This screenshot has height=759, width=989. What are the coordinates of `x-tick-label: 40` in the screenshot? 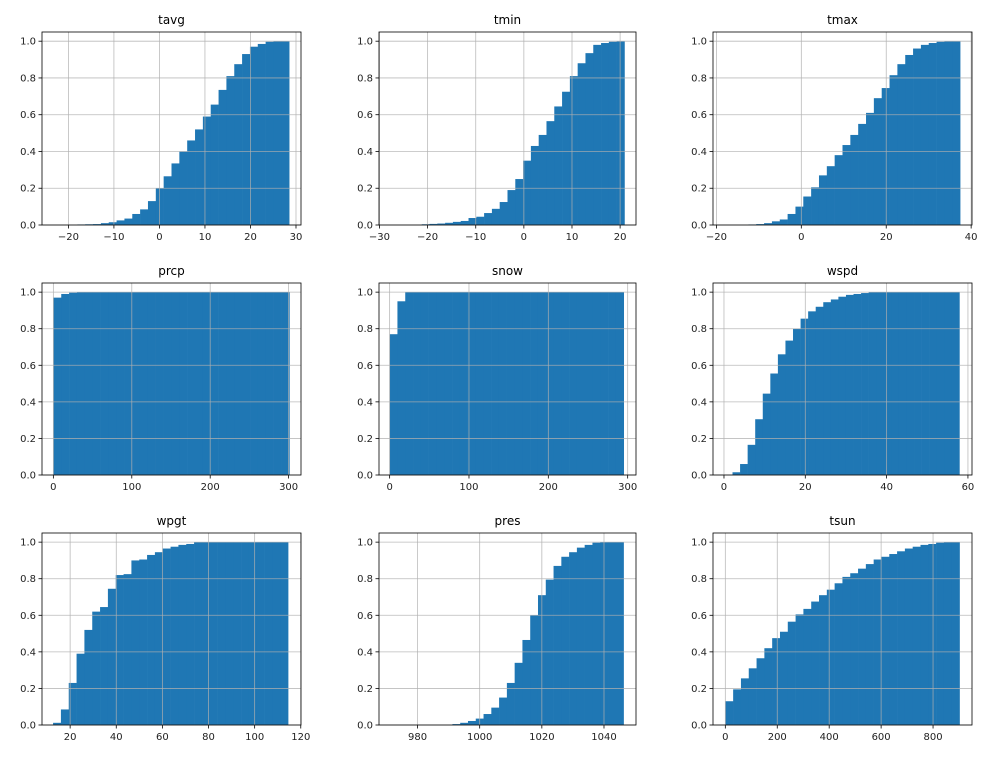 It's located at (116, 737).